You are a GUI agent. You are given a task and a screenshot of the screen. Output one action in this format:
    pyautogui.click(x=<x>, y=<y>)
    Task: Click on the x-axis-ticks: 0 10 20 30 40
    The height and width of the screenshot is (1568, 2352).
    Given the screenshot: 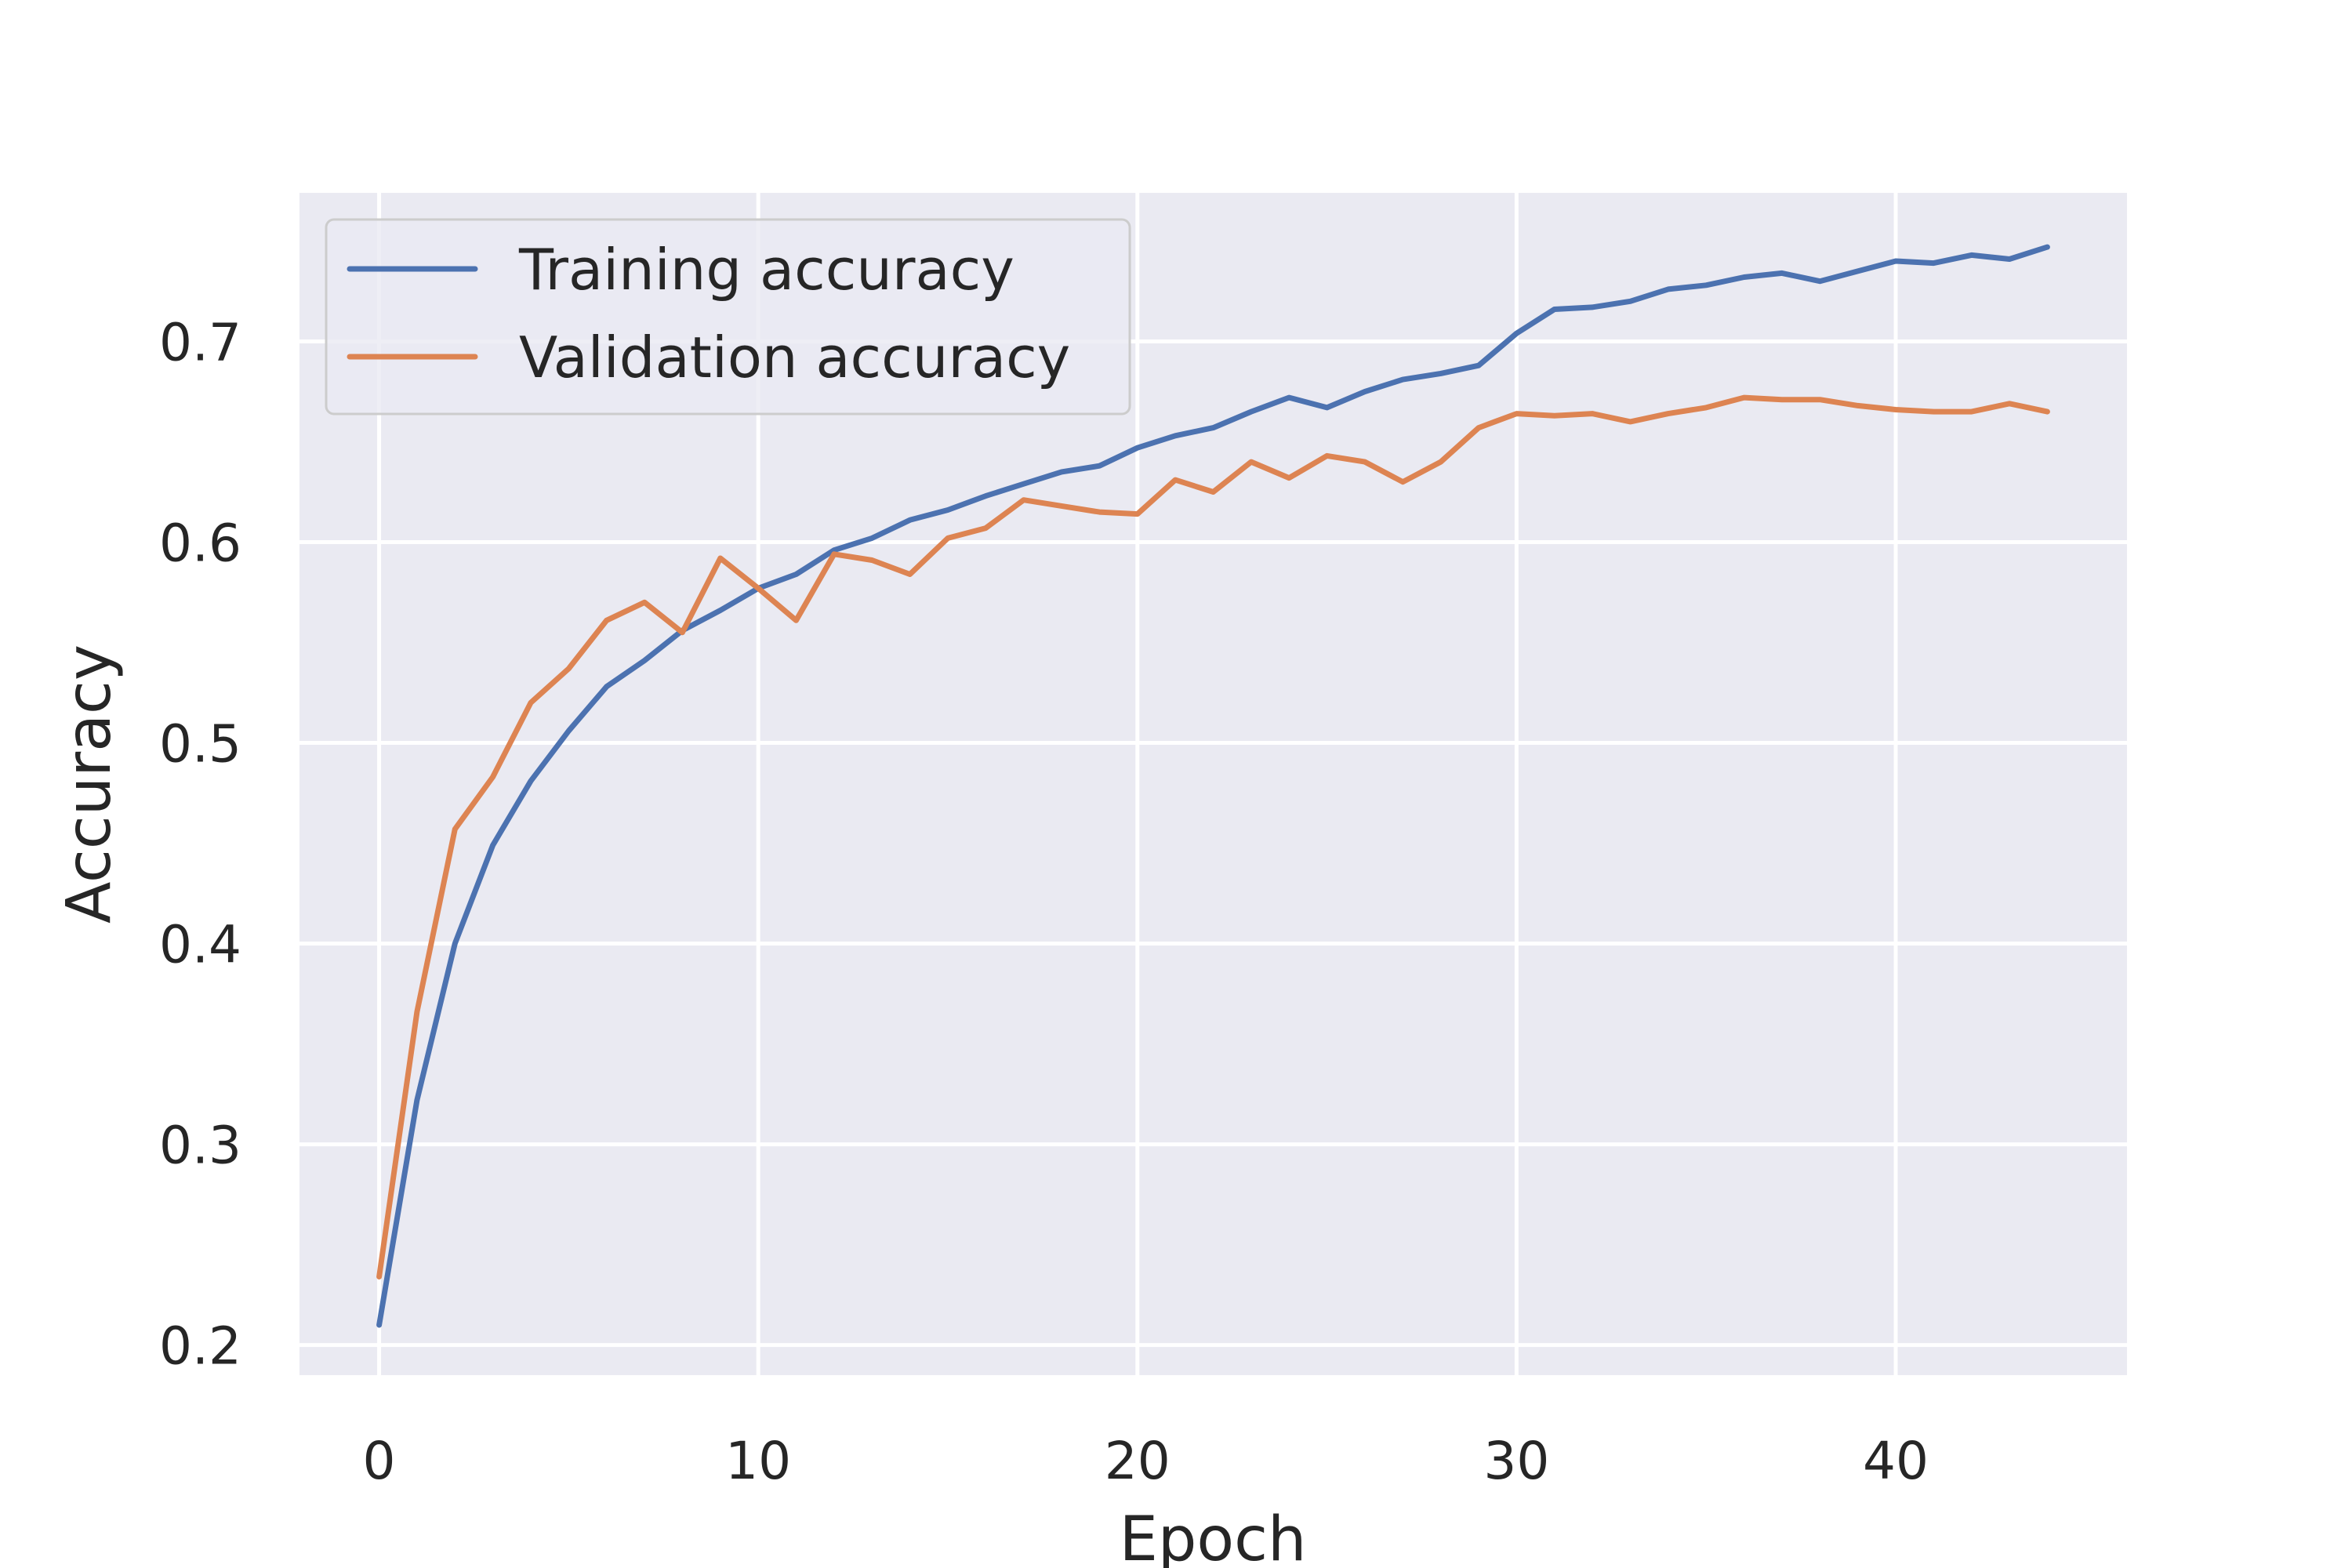 What is the action you would take?
    pyautogui.click(x=1146, y=1461)
    